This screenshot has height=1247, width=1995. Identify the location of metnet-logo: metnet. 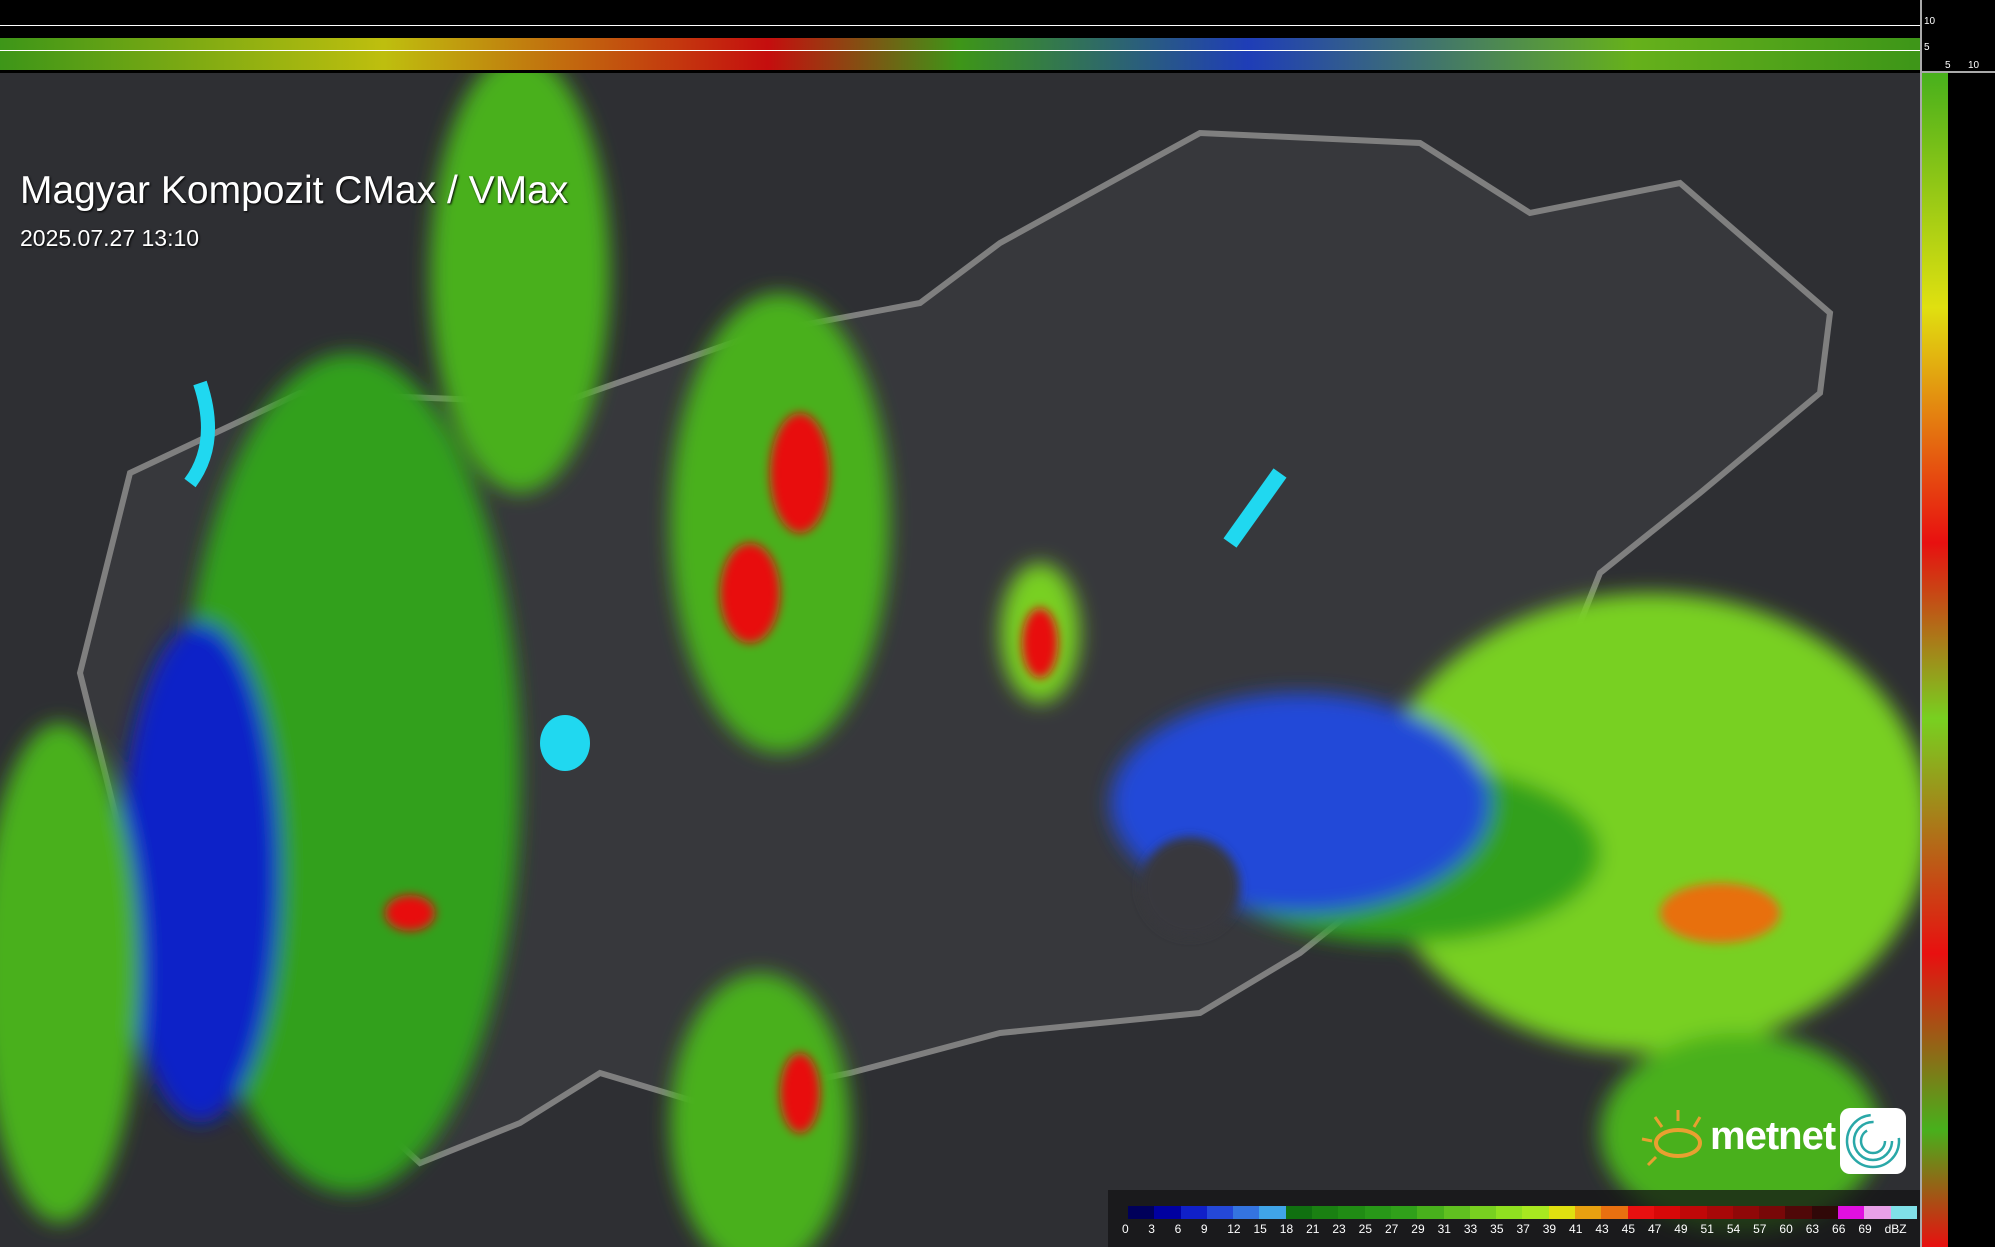
(1775, 1140).